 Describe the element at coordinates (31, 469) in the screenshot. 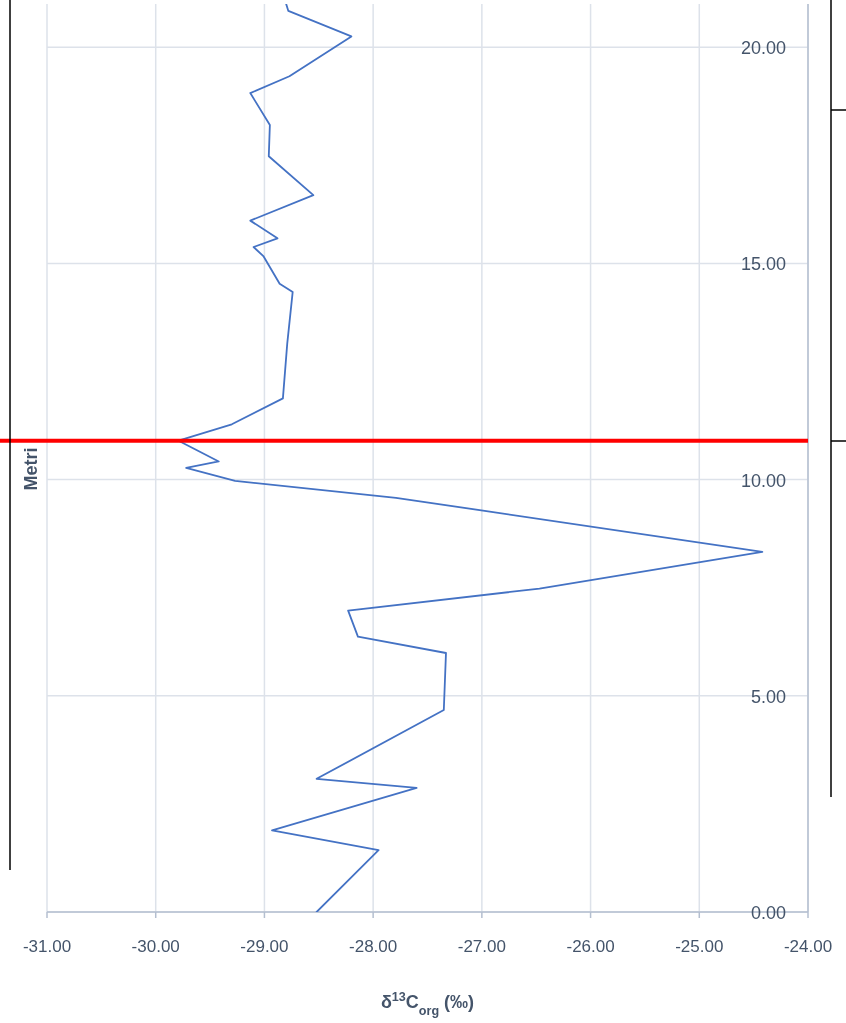

I see `y-axis-title: Metri` at that location.